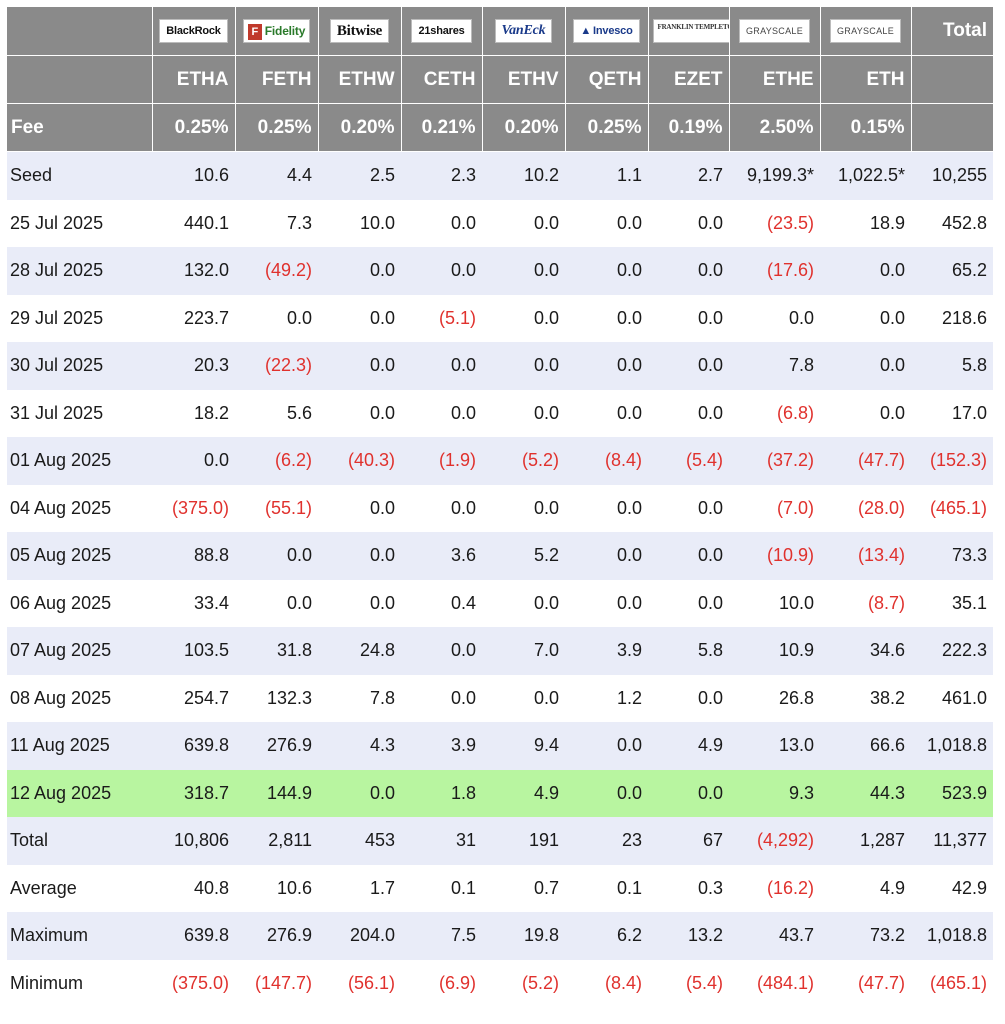  Describe the element at coordinates (952, 888) in the screenshot. I see `row-total-cell: 42.9` at that location.